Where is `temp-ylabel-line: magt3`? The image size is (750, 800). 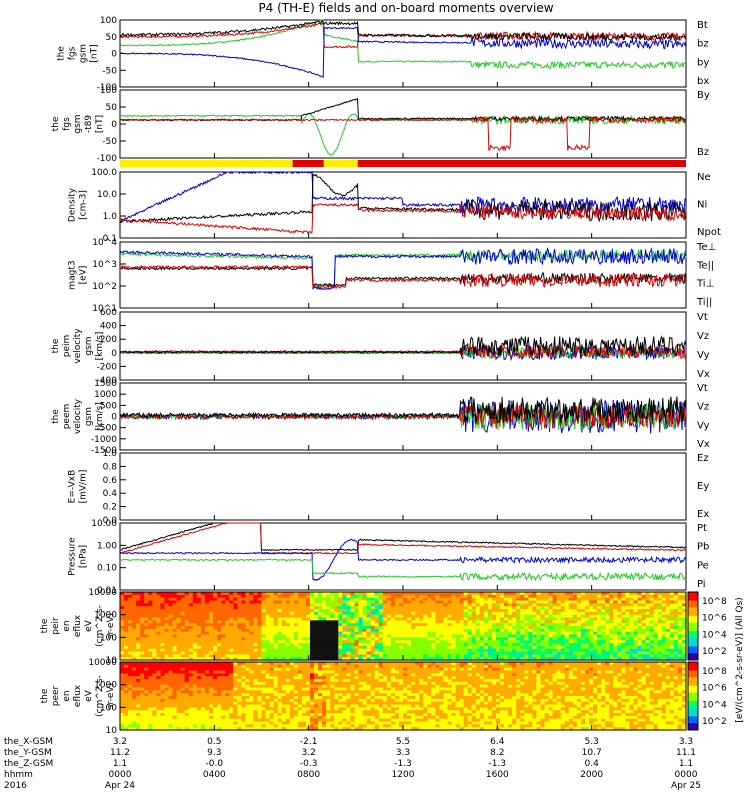 temp-ylabel-line: magt3 is located at coordinates (73, 274).